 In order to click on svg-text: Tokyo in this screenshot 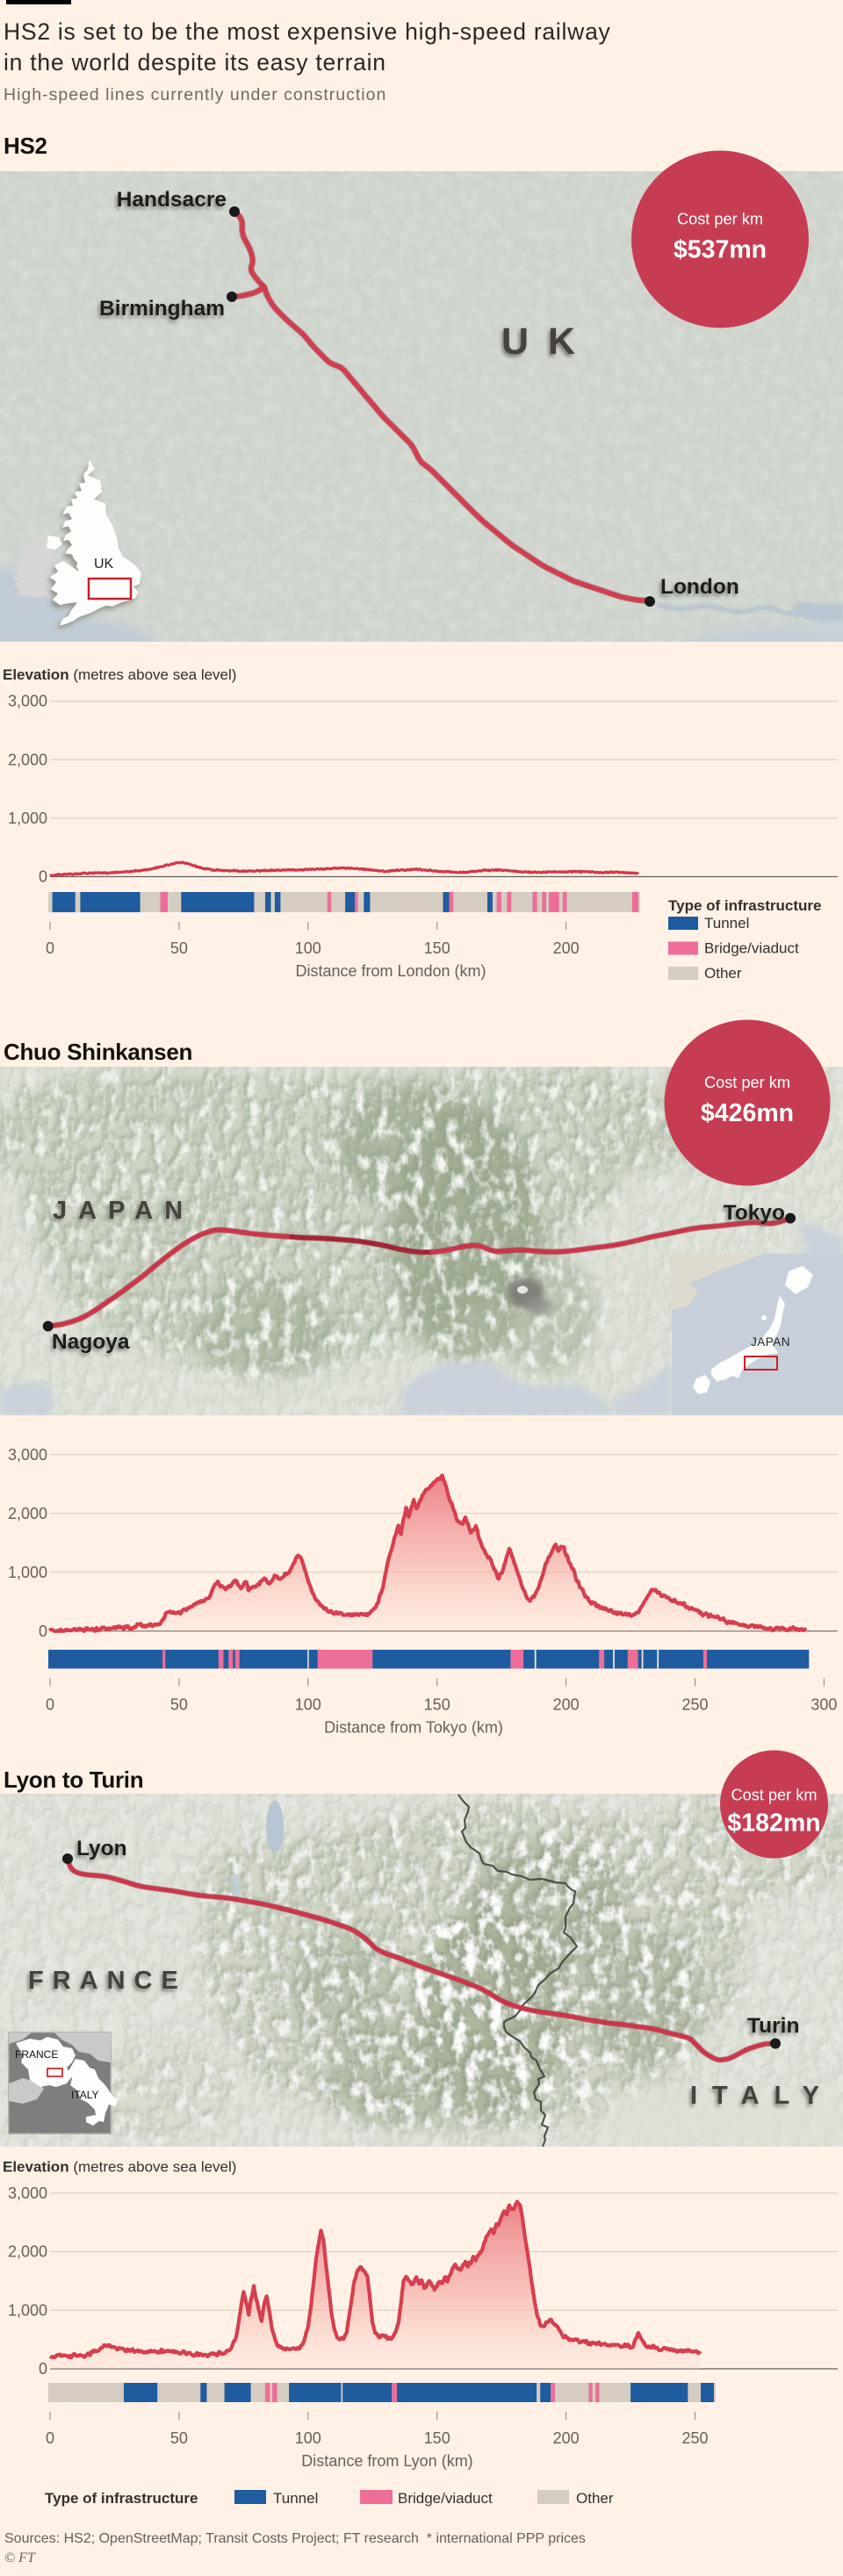, I will do `click(755, 1213)`.